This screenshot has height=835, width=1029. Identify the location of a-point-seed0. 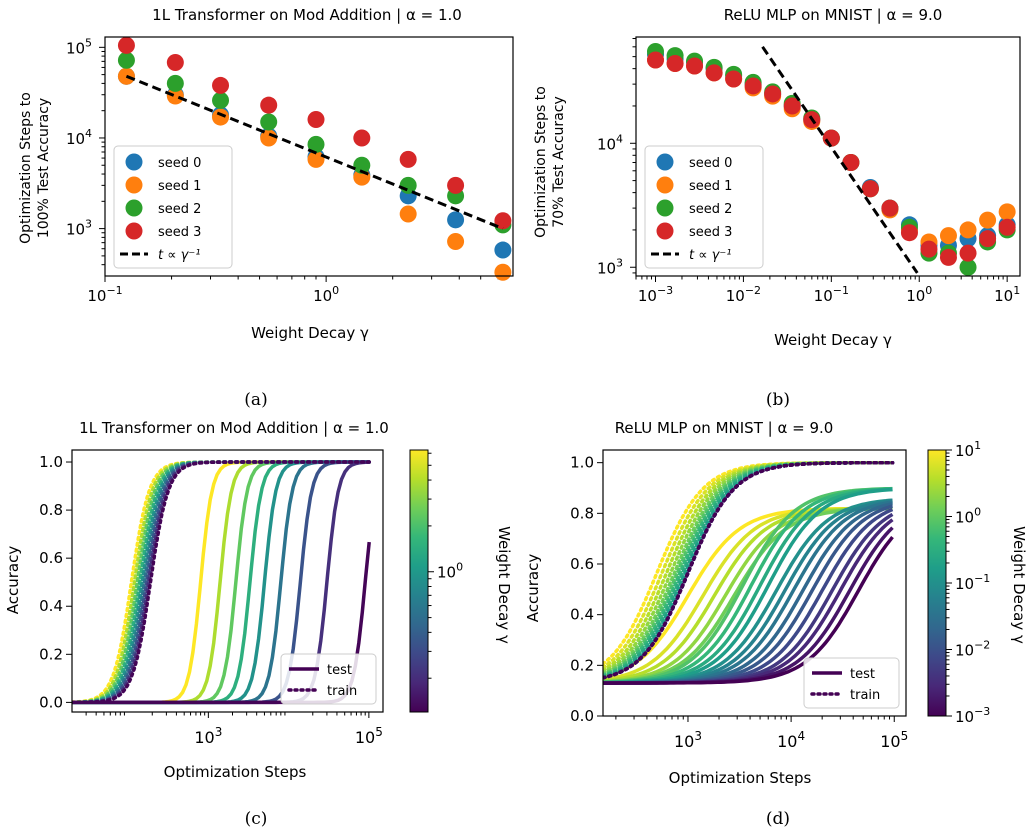
(456, 220).